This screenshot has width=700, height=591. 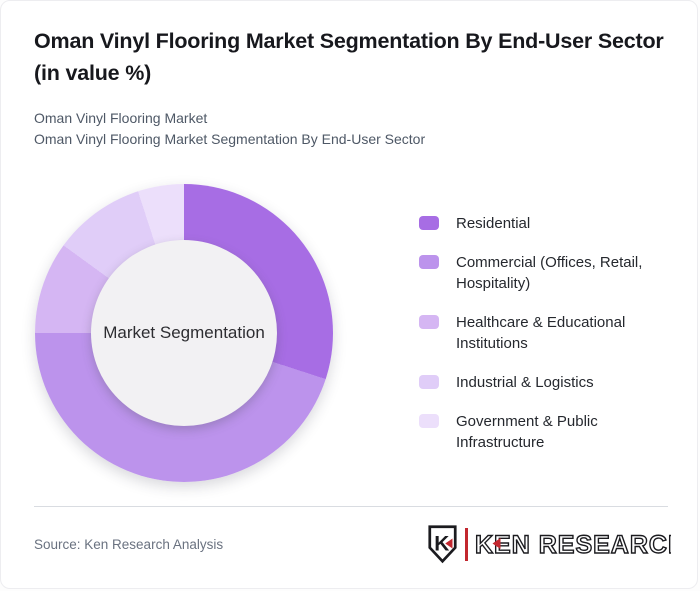 I want to click on donut-center-label: Market Segmentation, so click(x=184, y=332).